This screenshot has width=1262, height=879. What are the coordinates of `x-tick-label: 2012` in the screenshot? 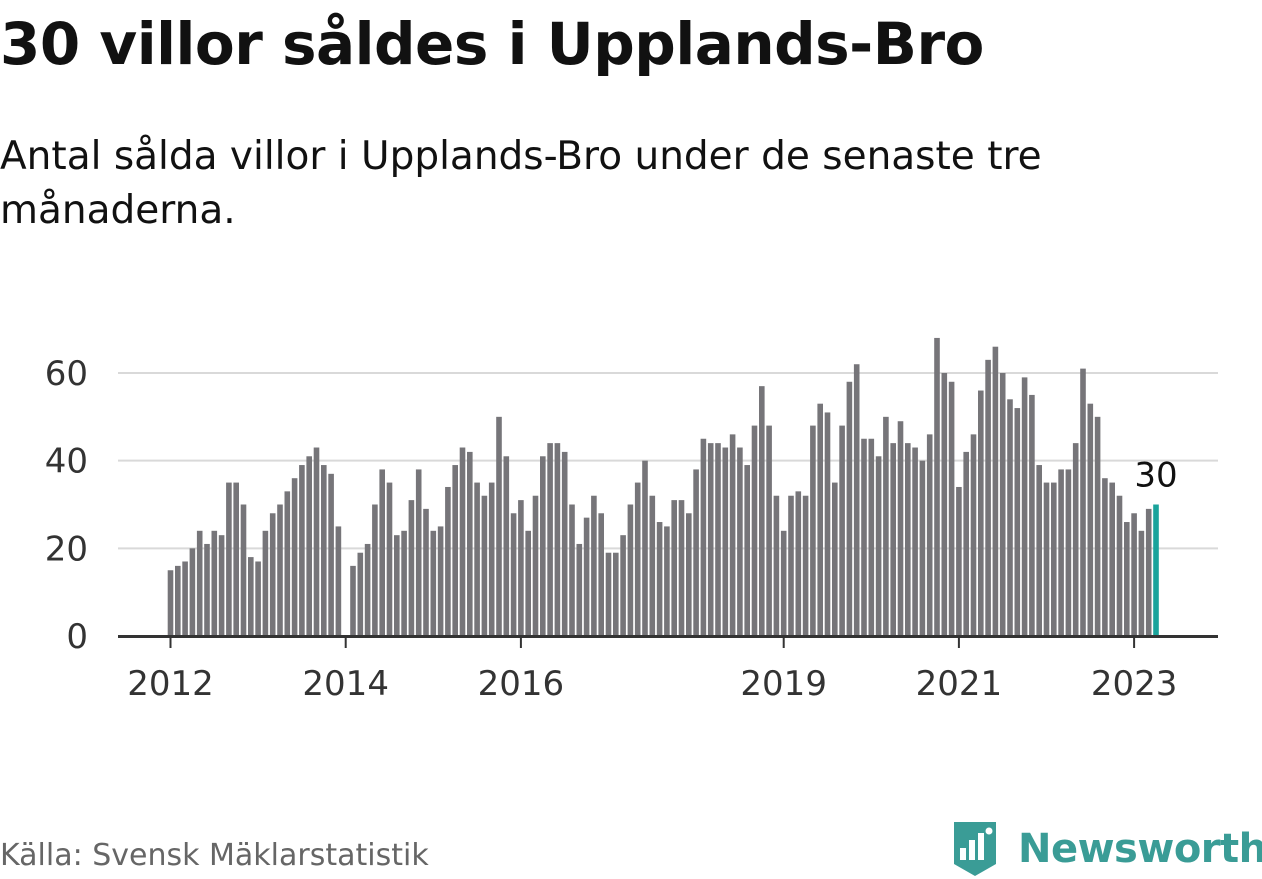 It's located at (170, 684).